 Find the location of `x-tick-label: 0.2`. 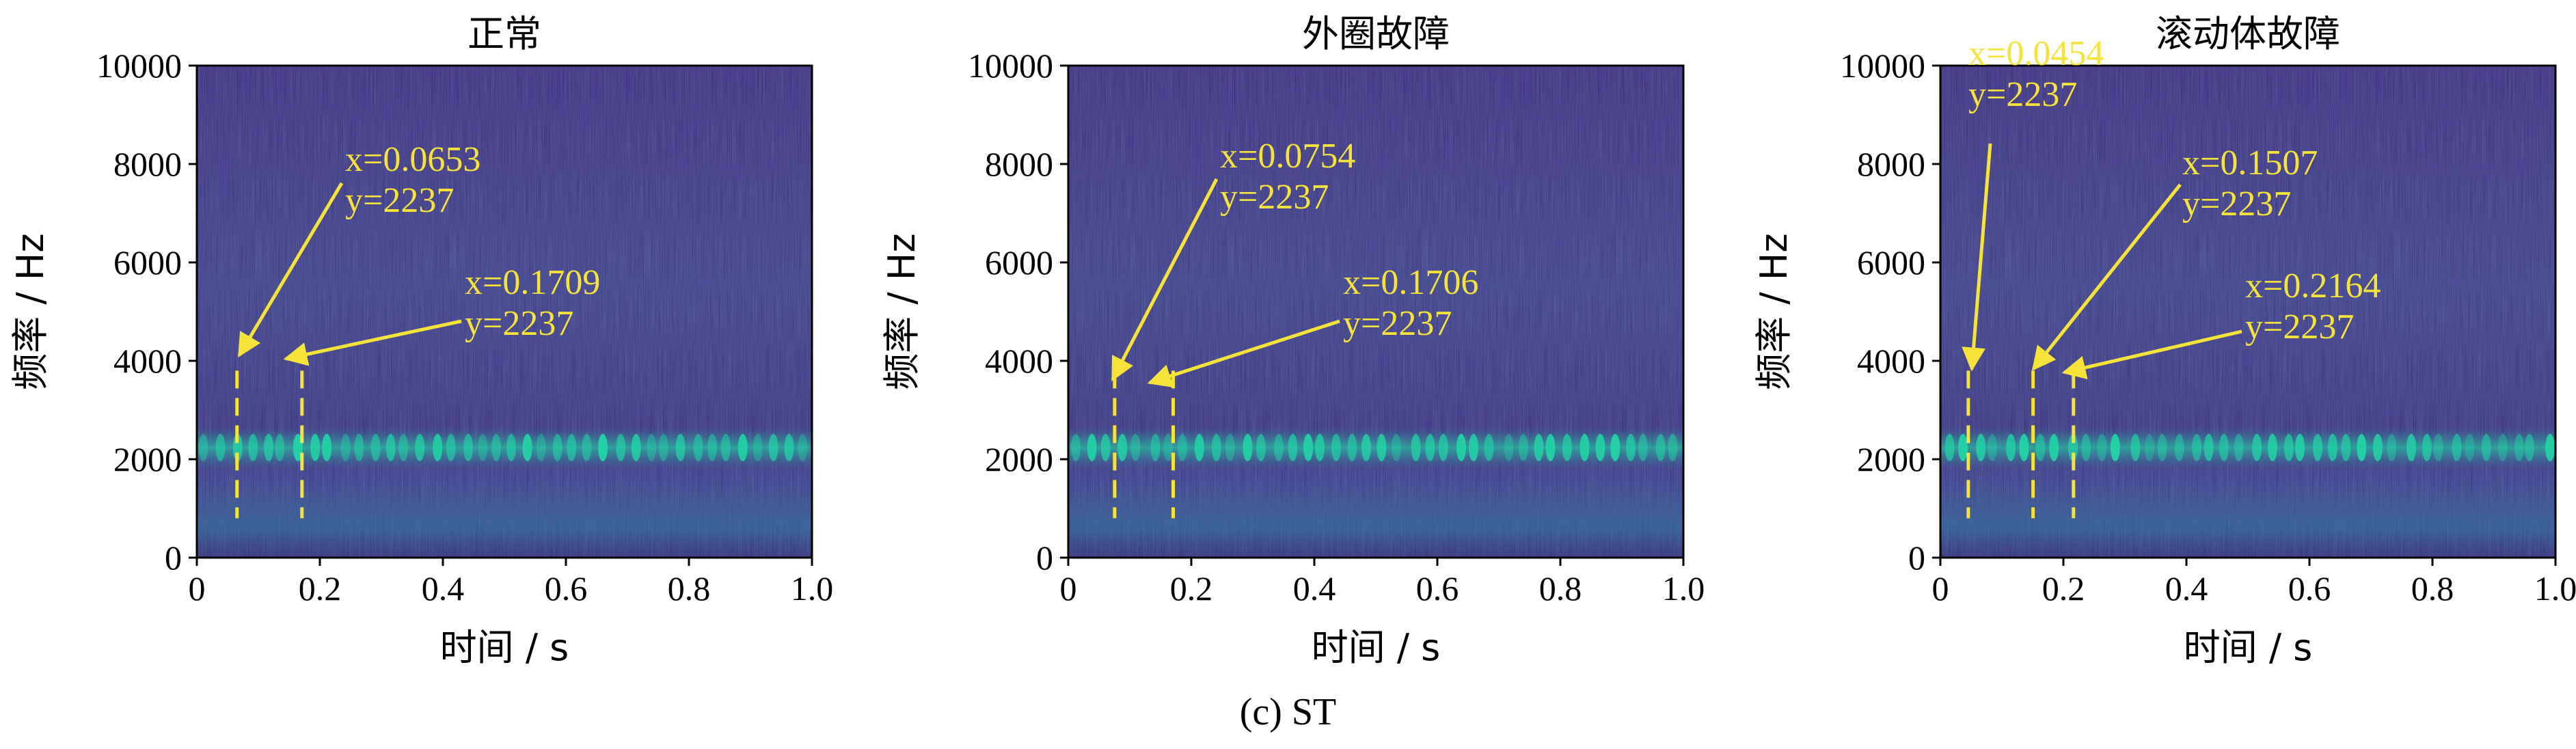

x-tick-label: 0.2 is located at coordinates (320, 588).